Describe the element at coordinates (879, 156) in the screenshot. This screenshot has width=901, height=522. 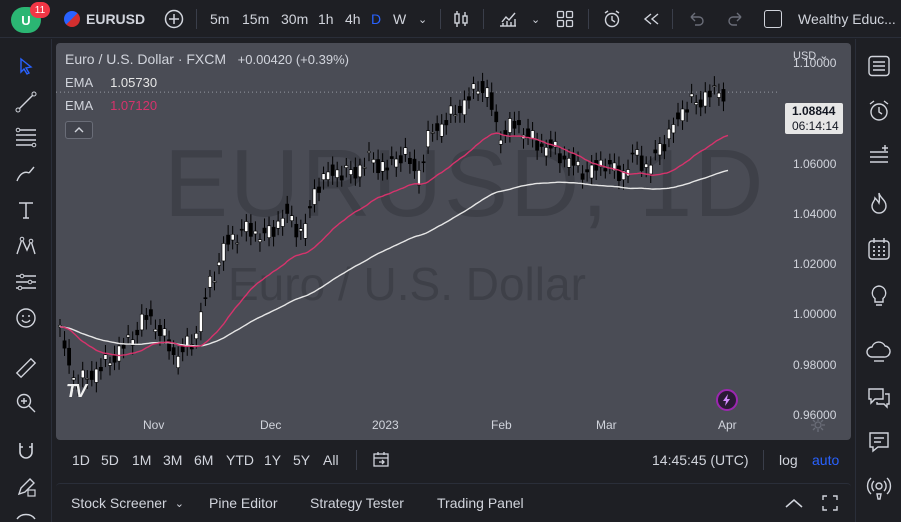
I see `data-window-button` at that location.